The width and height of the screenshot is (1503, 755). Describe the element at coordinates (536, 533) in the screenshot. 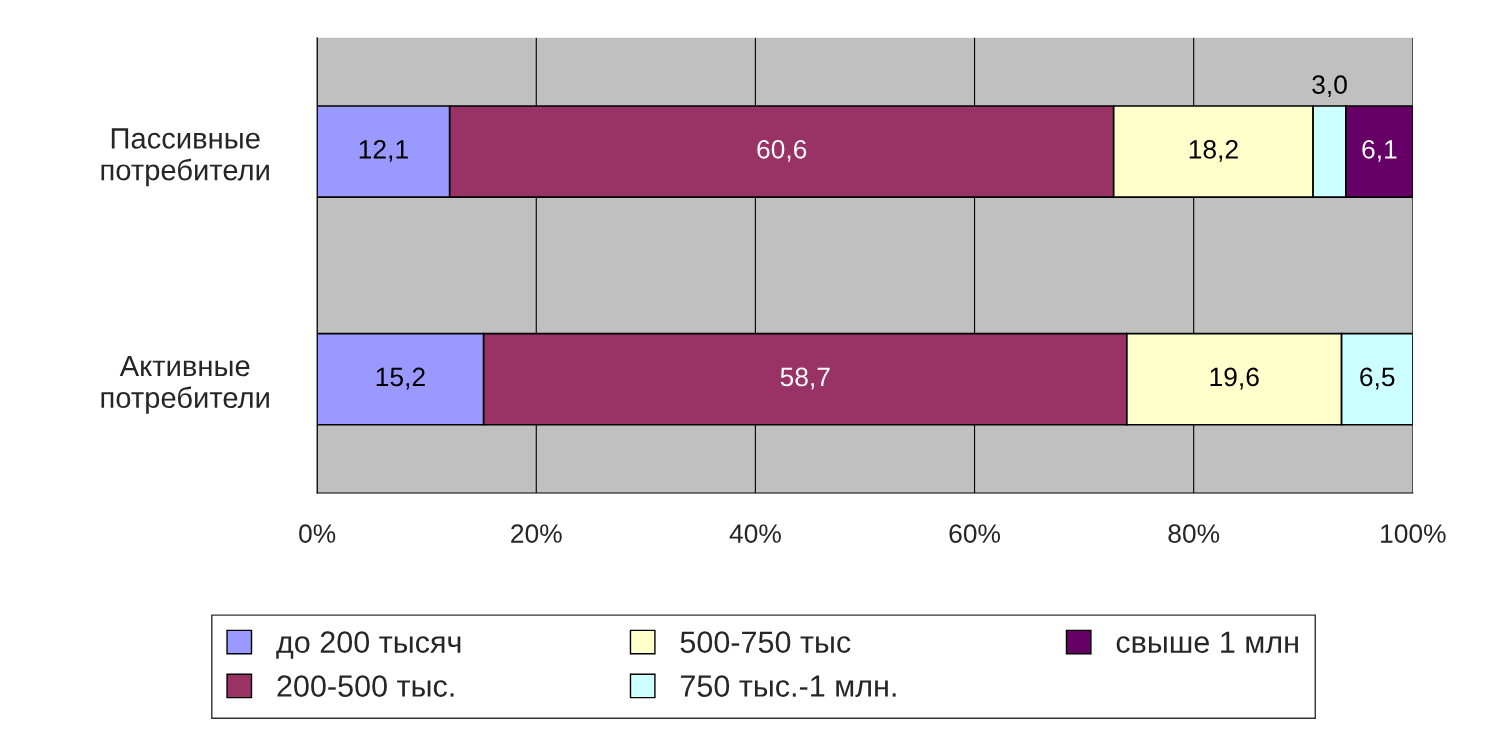

I see `x-tick-label: 20%` at that location.